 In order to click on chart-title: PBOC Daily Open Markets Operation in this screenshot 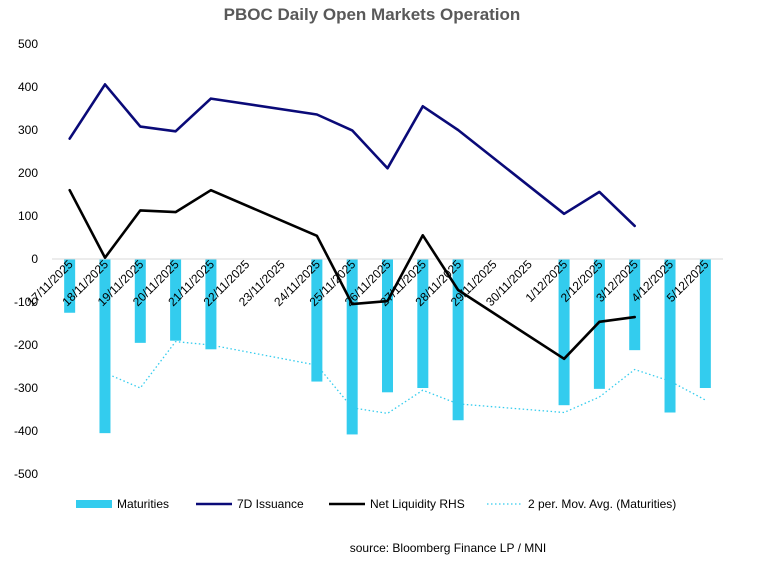, I will do `click(372, 14)`.